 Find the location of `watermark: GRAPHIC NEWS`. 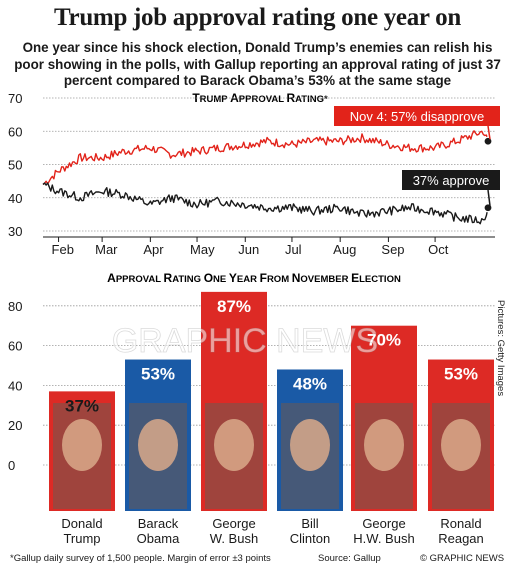

watermark: GRAPHIC NEWS is located at coordinates (245, 341).